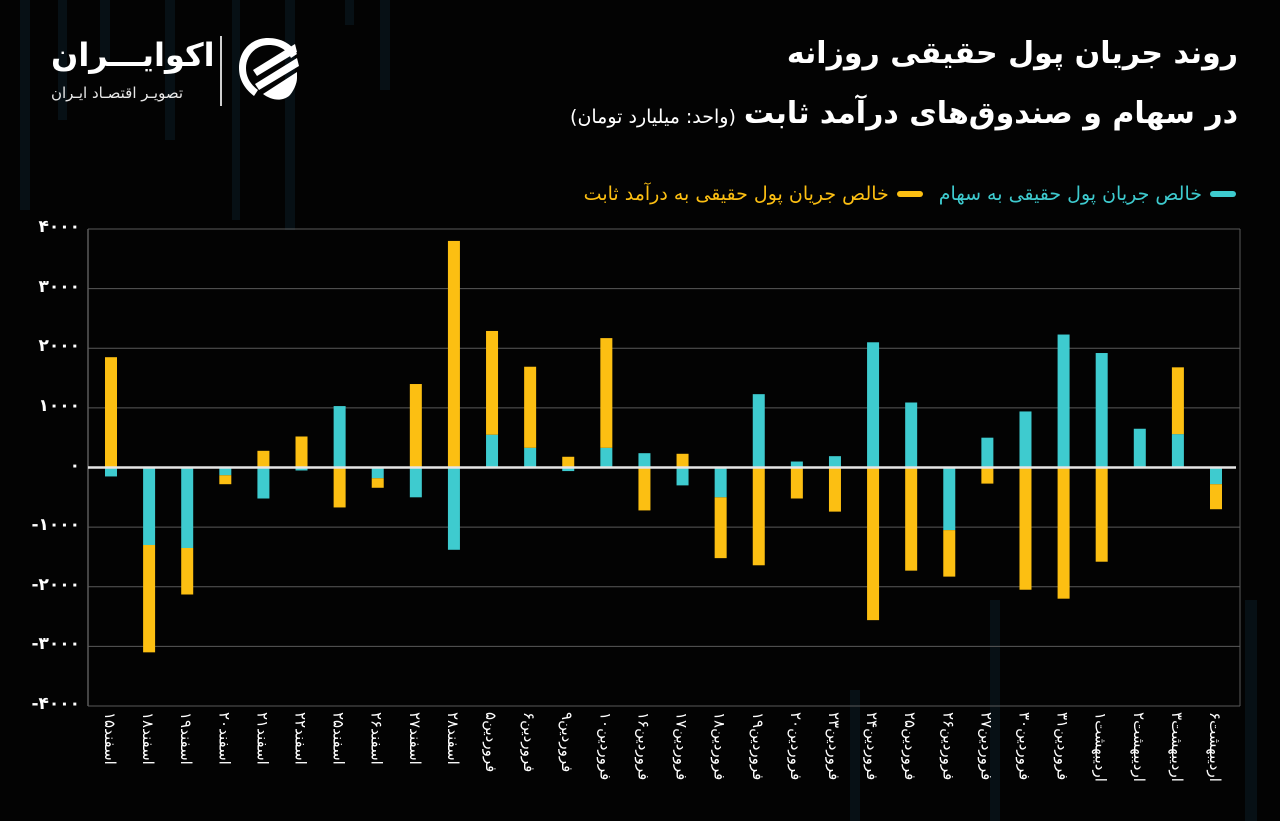 Image resolution: width=1280 pixels, height=821 pixels. Describe the element at coordinates (74, 465) in the screenshot. I see `y-tick-label: ۰` at that location.